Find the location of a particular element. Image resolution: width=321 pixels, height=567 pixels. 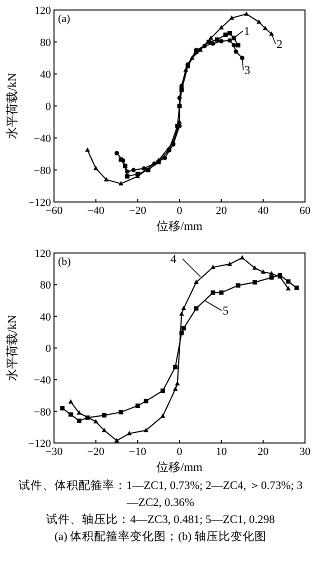

x-tick-label: −40 is located at coordinates (96, 211).